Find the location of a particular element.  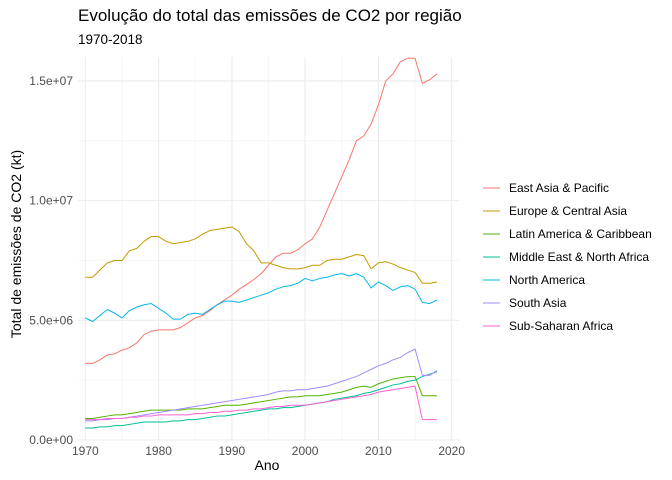

x-tick-label: 2010 is located at coordinates (378, 451).